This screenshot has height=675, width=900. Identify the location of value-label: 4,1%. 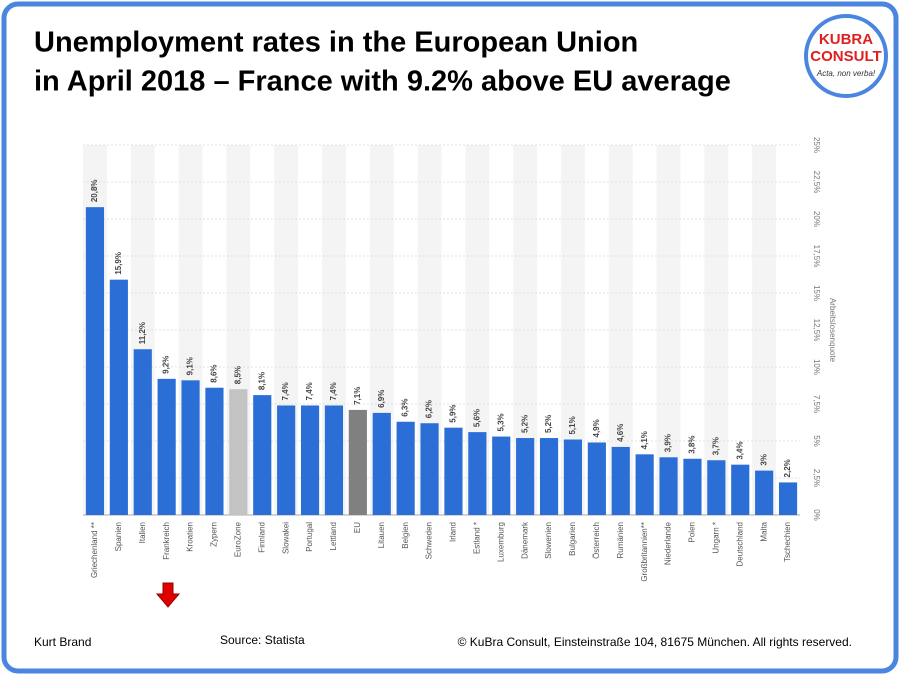
(644, 440).